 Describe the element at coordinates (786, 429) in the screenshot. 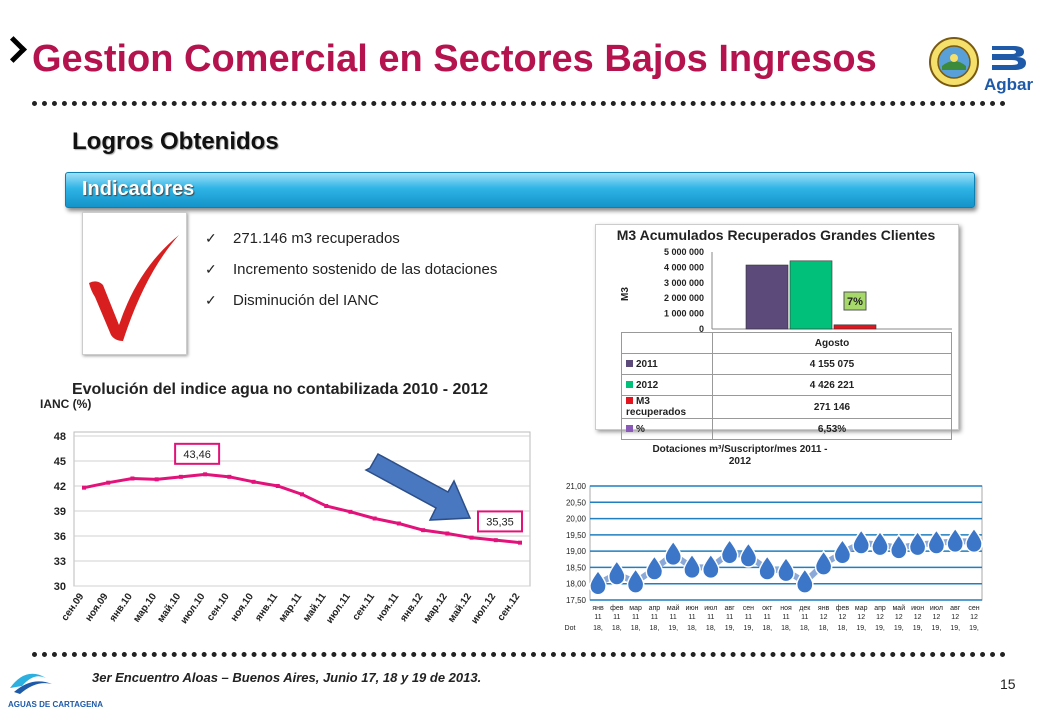

I see `table-row: % 6,53%` at that location.